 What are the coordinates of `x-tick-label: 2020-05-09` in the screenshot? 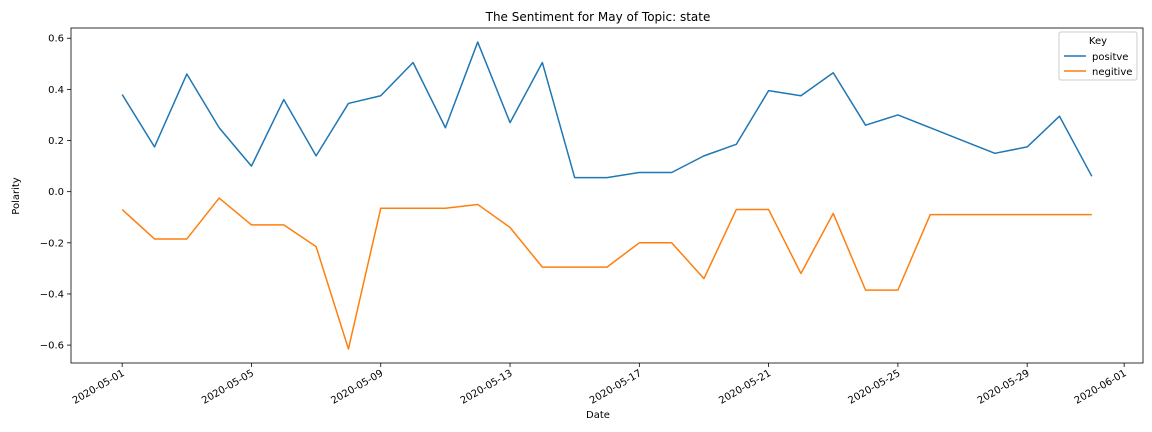 It's located at (357, 387).